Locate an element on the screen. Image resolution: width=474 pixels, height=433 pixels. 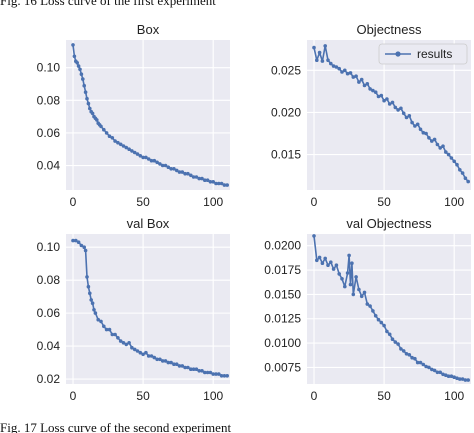
y-tick-label: 0.02 is located at coordinates (49, 379).